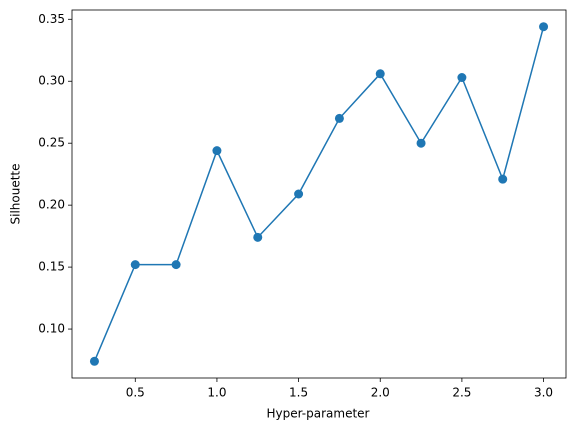 This screenshot has width=576, height=432. I want to click on x-tick-label: 2.5, so click(461, 393).